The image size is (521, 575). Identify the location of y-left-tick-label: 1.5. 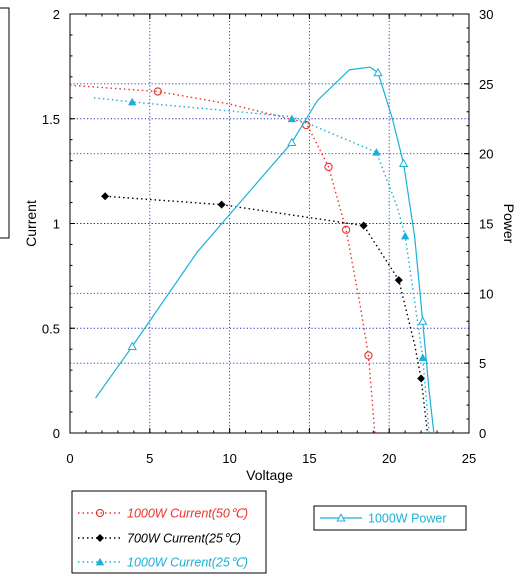
(51, 119).